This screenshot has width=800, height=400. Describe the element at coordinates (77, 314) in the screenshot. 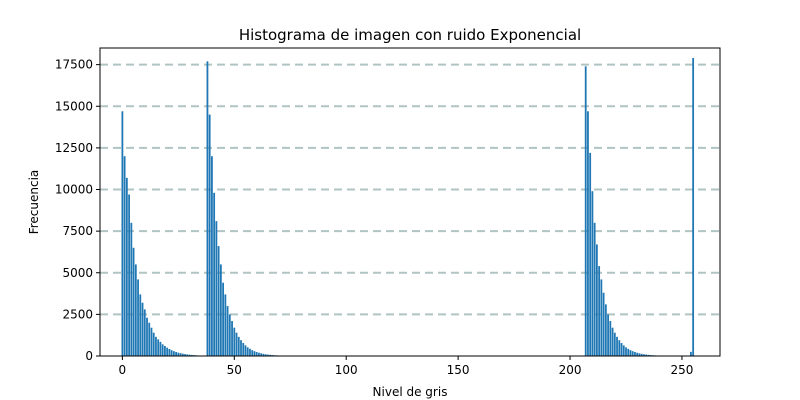

I see `y-tick-label: 2500` at that location.